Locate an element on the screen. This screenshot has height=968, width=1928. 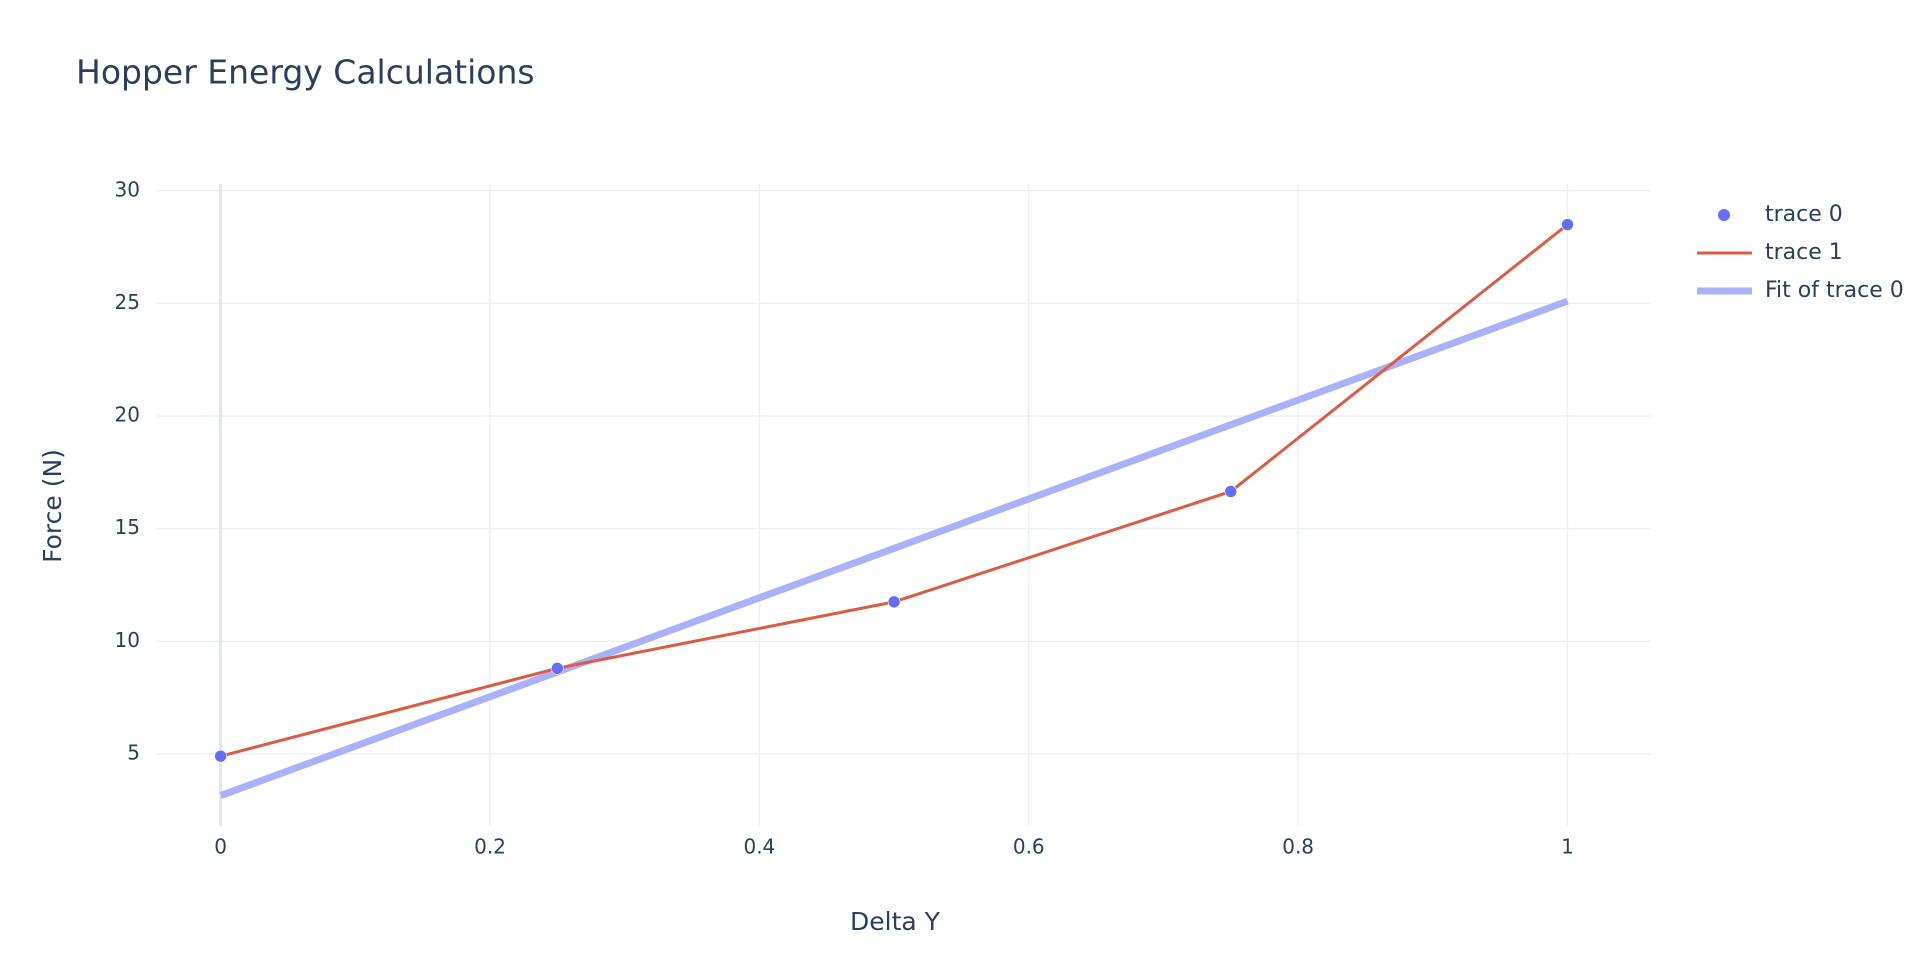
y-axis-label: Force (N) is located at coordinates (52, 506).